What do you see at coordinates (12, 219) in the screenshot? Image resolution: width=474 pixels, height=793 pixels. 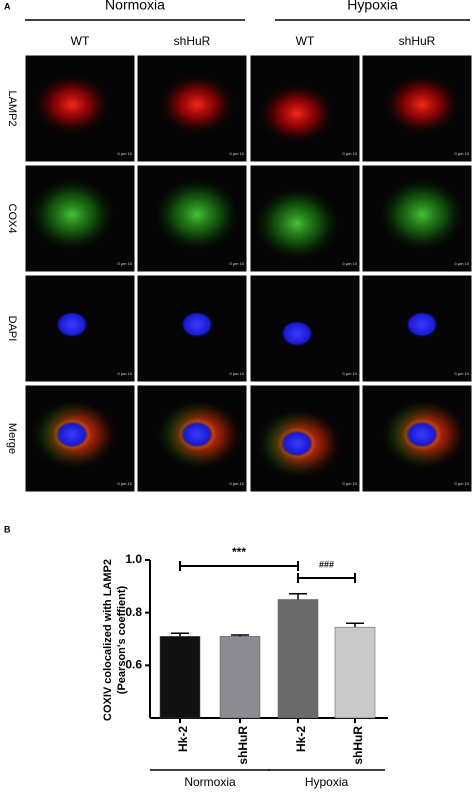 I see `row-label: COX4` at bounding box center [12, 219].